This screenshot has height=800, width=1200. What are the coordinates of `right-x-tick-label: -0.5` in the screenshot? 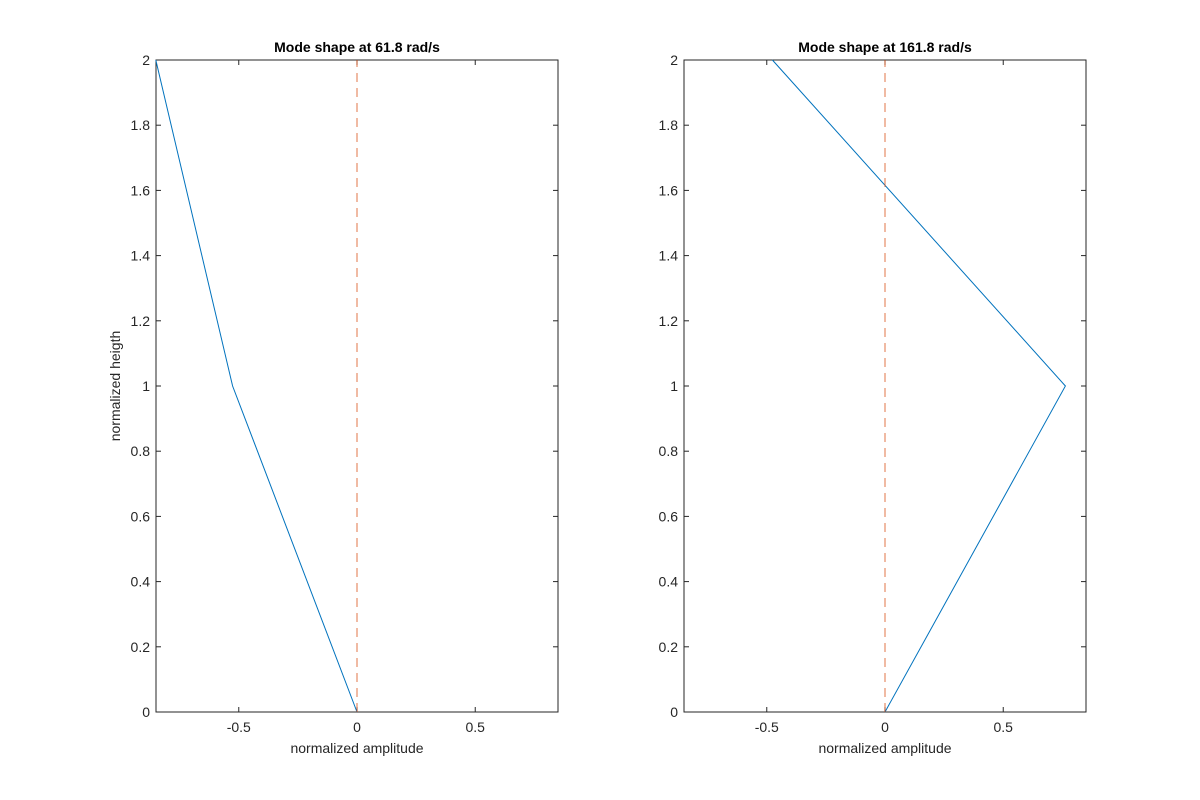 It's located at (767, 727).